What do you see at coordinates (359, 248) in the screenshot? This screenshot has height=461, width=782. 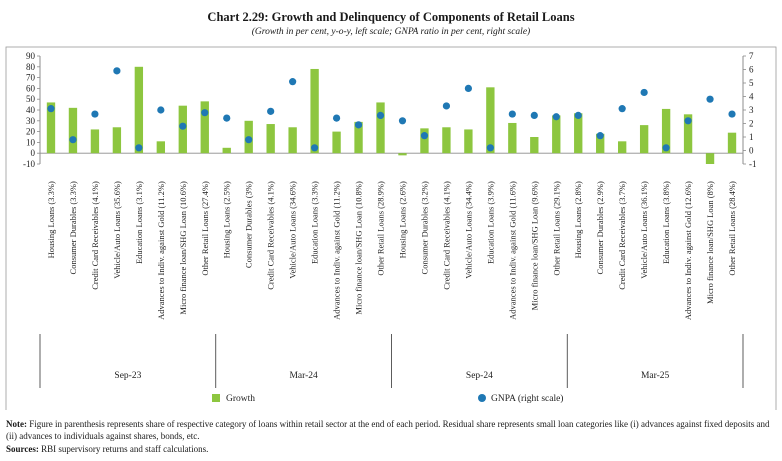 I see `category-label: Micro finance loan/SHG Loan (10.8%)` at bounding box center [359, 248].